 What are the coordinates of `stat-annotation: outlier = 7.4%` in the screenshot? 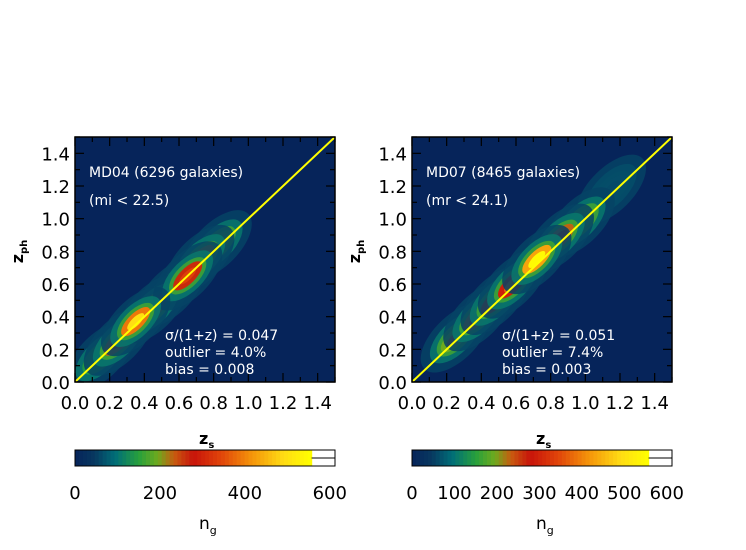 It's located at (552, 353).